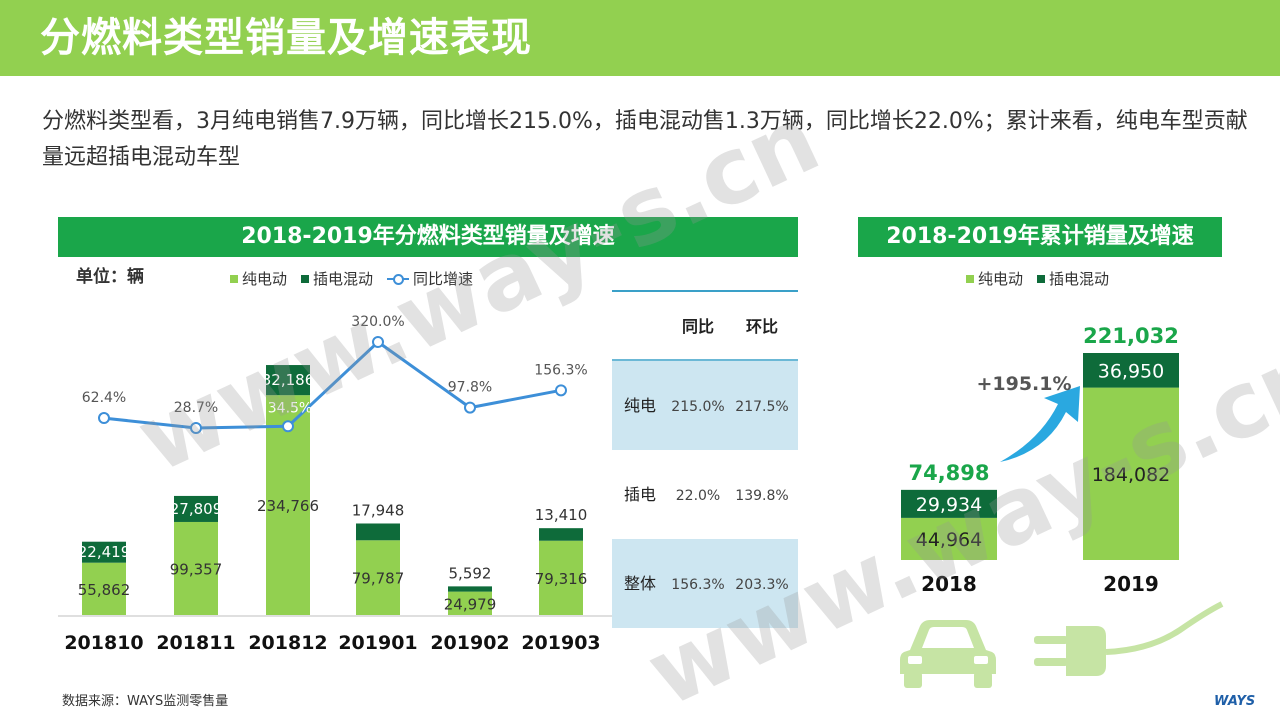 The height and width of the screenshot is (720, 1280). Describe the element at coordinates (698, 496) in the screenshot. I see `table-cell-yoy-1: 22.0%` at that location.